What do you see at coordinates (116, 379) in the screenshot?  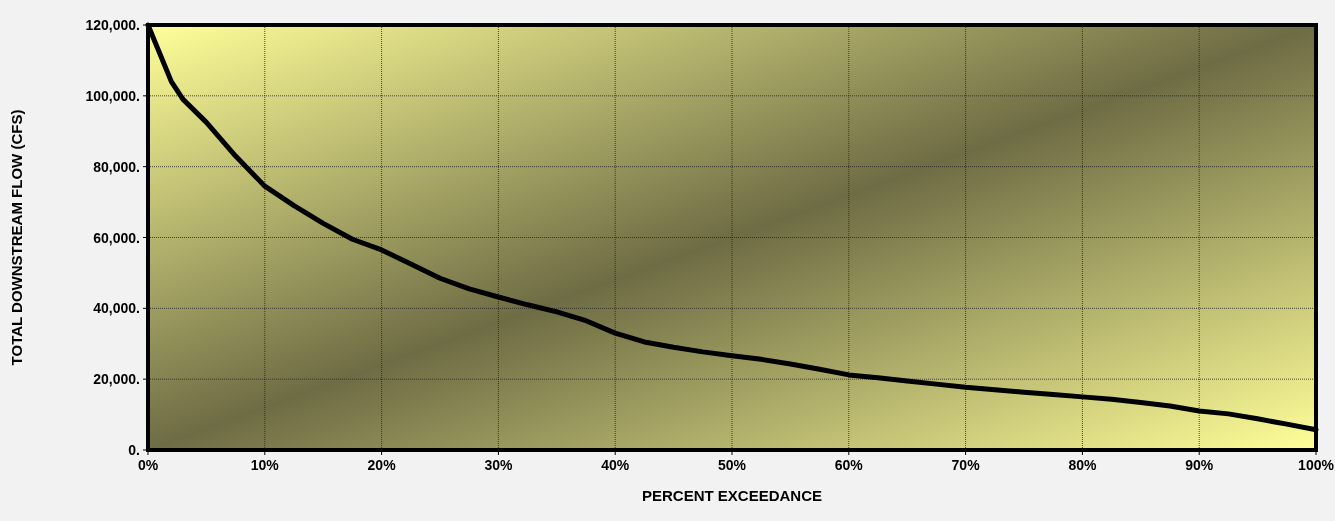 I see `y-tick-label: 20,000.` at bounding box center [116, 379].